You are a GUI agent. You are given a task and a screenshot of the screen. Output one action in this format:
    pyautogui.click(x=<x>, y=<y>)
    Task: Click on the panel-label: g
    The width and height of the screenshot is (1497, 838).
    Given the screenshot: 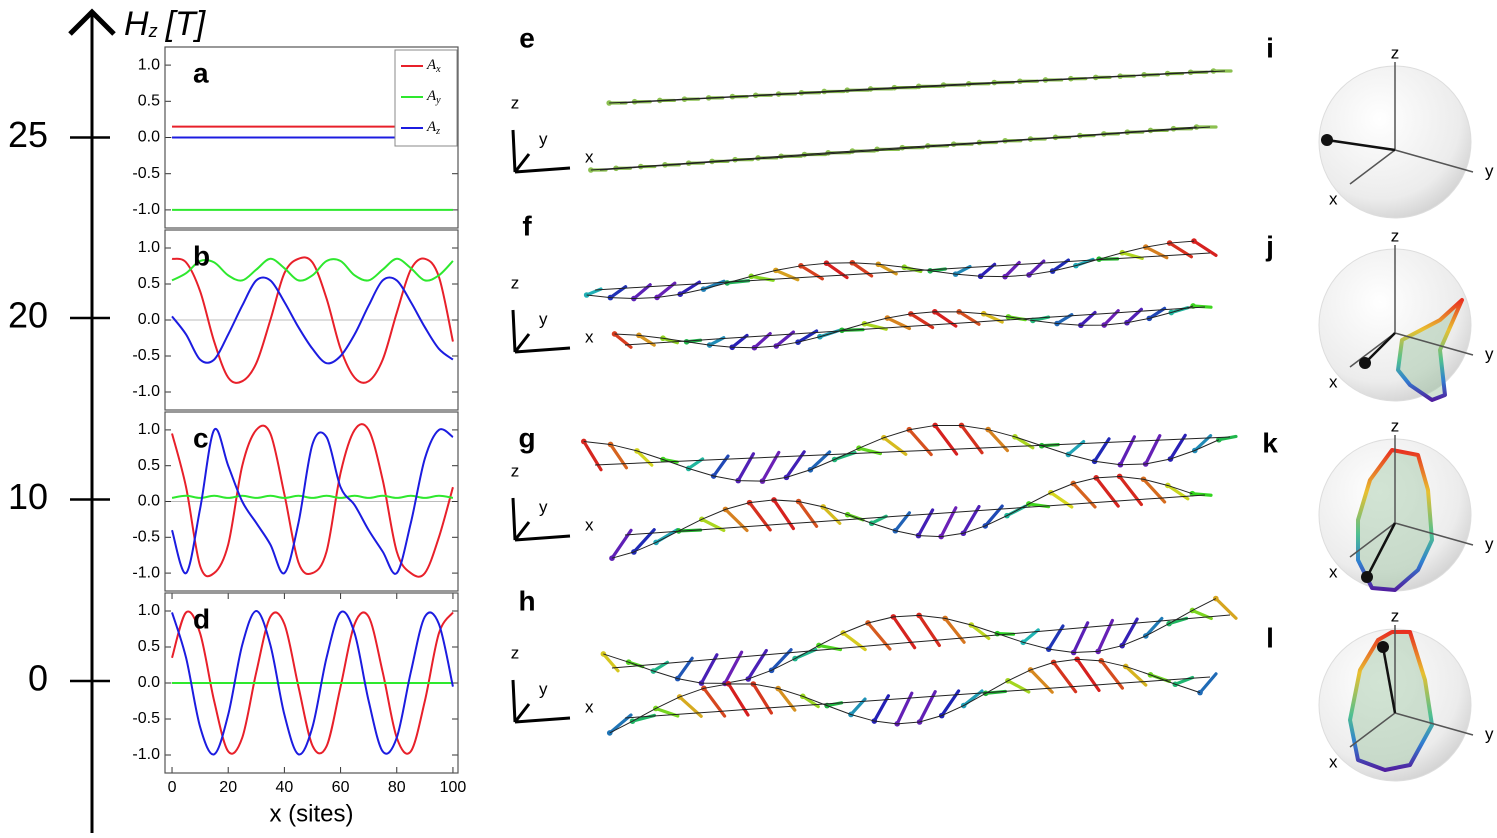 What is the action you would take?
    pyautogui.click(x=526, y=437)
    